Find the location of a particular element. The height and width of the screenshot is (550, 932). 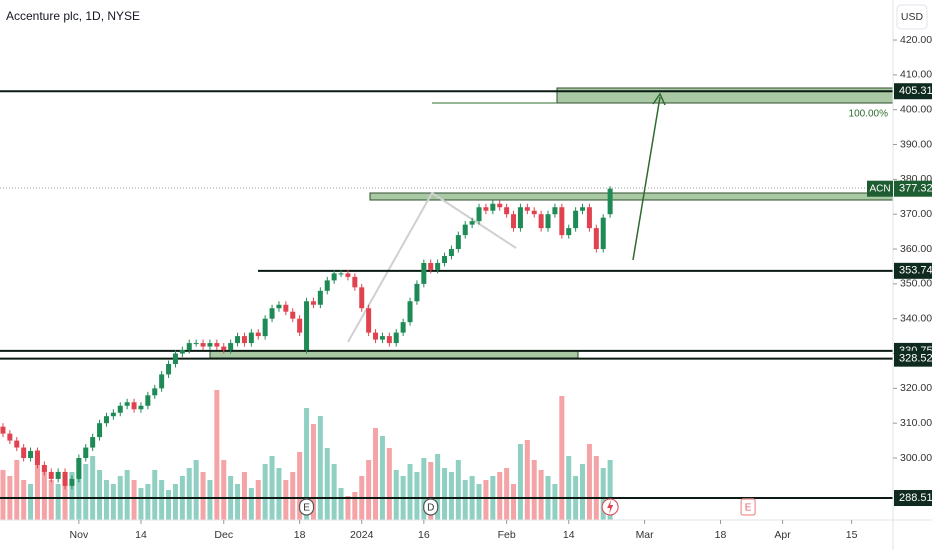

resistance-box is located at coordinates (631, 196).